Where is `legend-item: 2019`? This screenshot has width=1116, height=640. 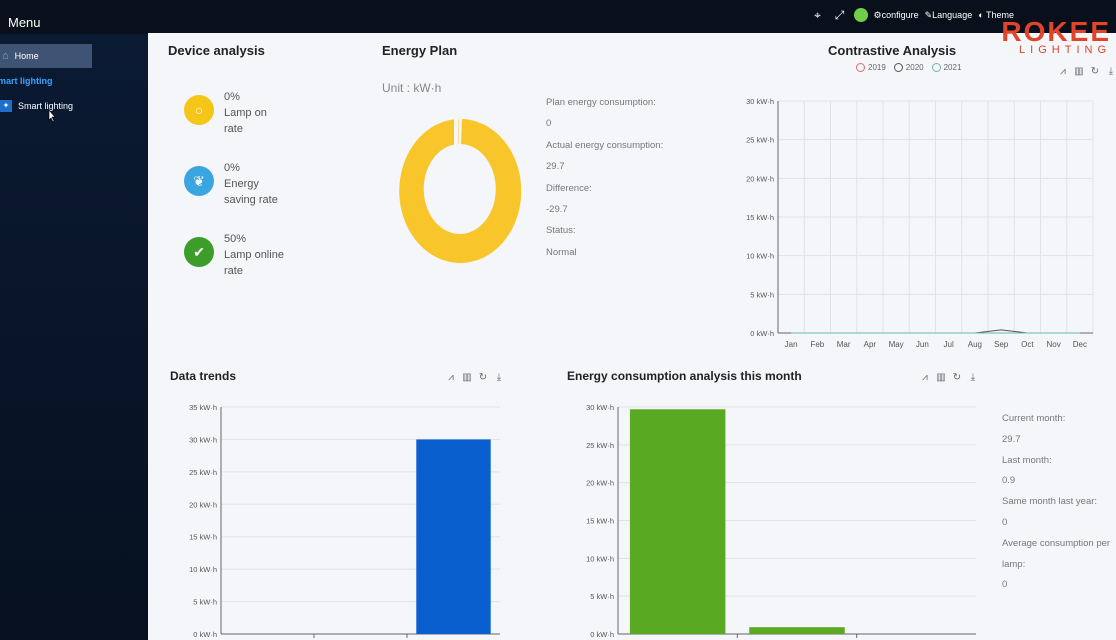 legend-item: 2019 is located at coordinates (871, 67).